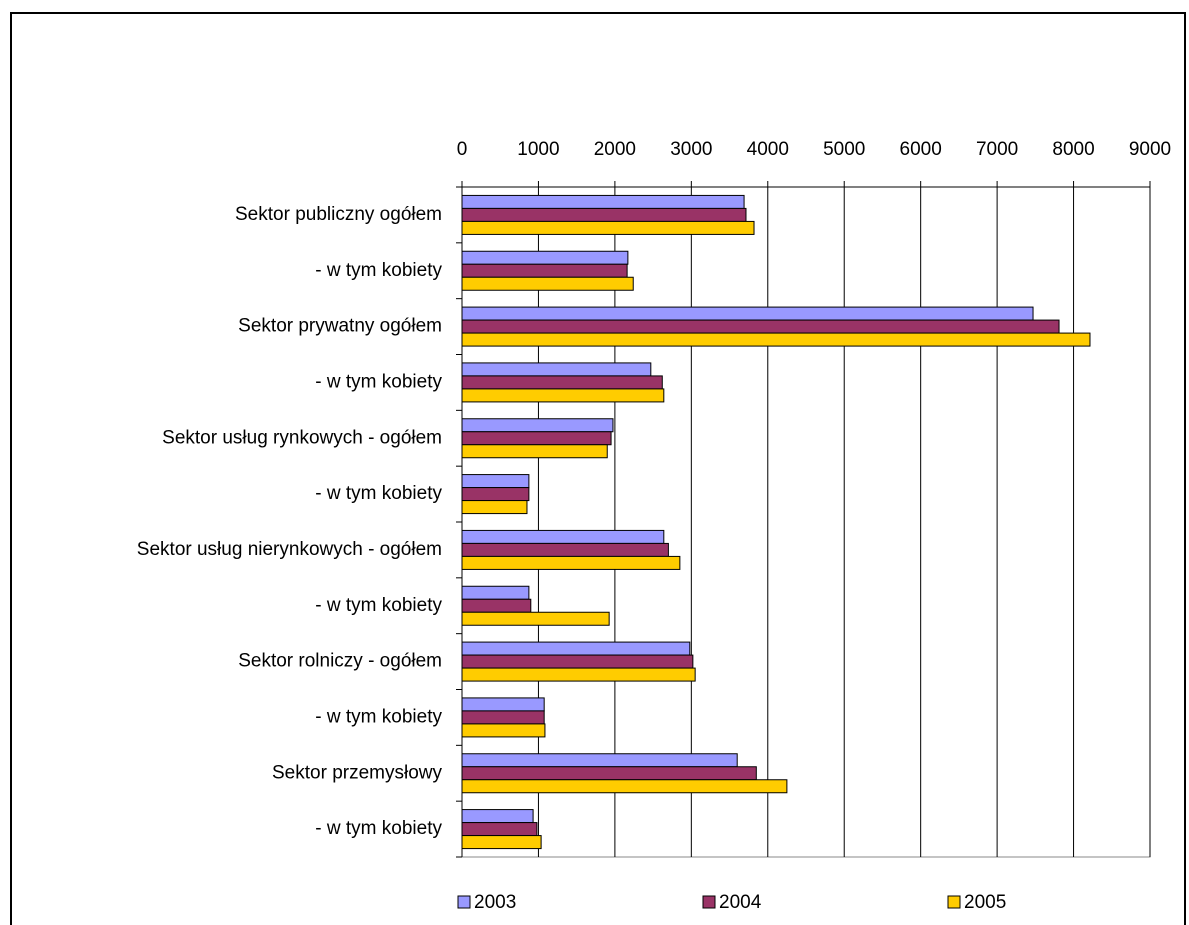 This screenshot has height=925, width=1189. I want to click on x-tick-label: 9000, so click(1150, 149).